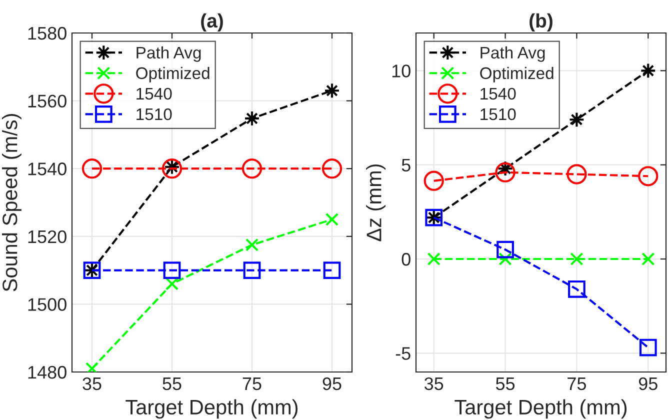 This screenshot has height=420, width=669. What do you see at coordinates (47, 33) in the screenshot?
I see `y-tick-label: 1580` at bounding box center [47, 33].